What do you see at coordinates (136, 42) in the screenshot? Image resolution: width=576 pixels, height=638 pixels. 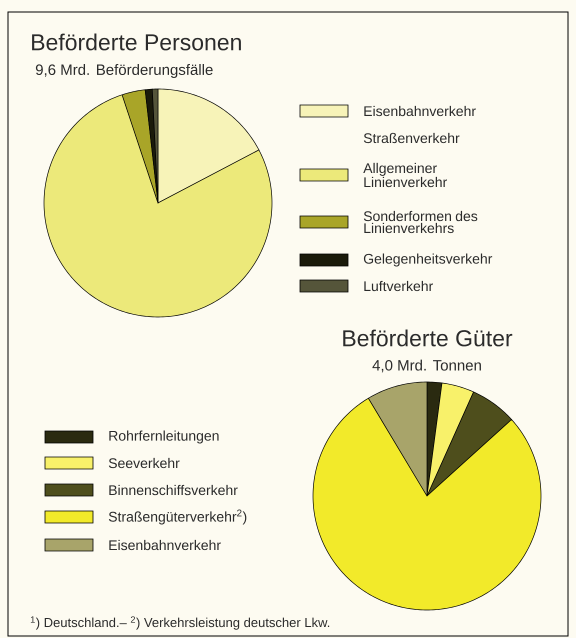 I see `chart-title: Beförderte Personen` at bounding box center [136, 42].